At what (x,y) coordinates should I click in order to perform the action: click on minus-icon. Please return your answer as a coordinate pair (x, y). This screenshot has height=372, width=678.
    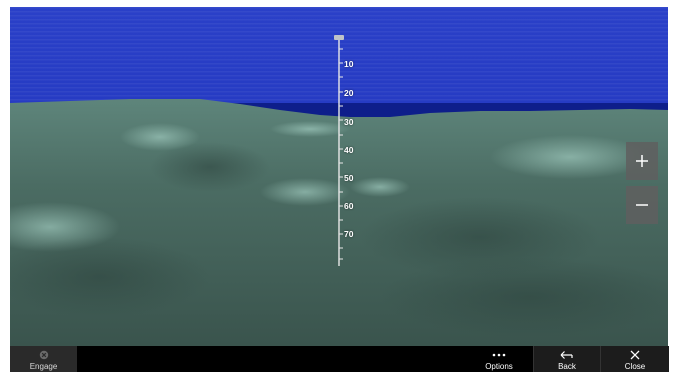
    Looking at the image, I should click on (642, 205).